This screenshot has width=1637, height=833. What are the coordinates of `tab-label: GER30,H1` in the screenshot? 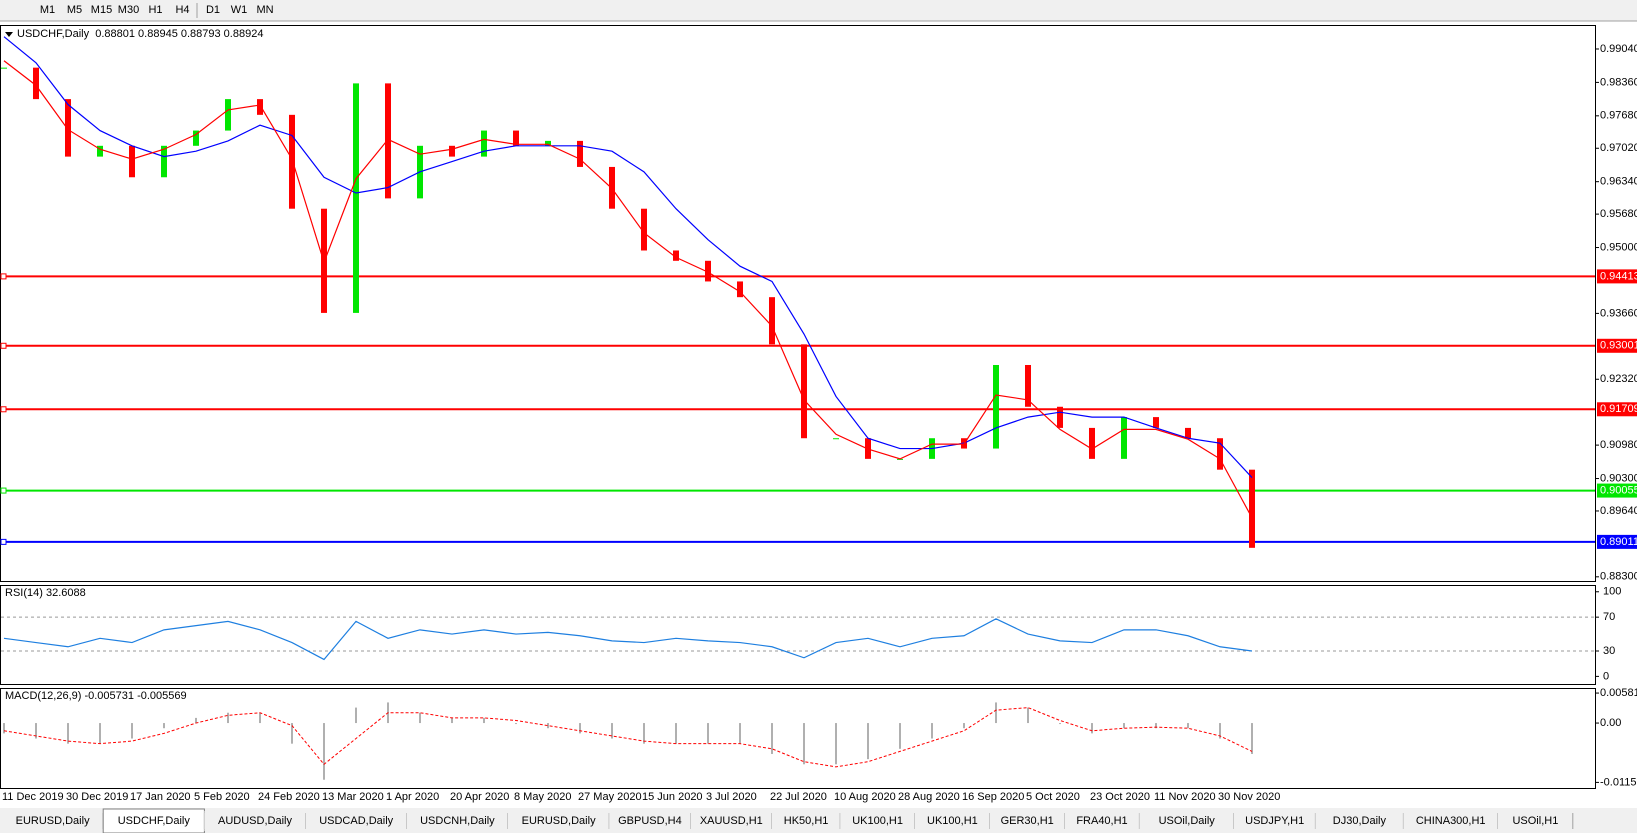 It's located at (1027, 821).